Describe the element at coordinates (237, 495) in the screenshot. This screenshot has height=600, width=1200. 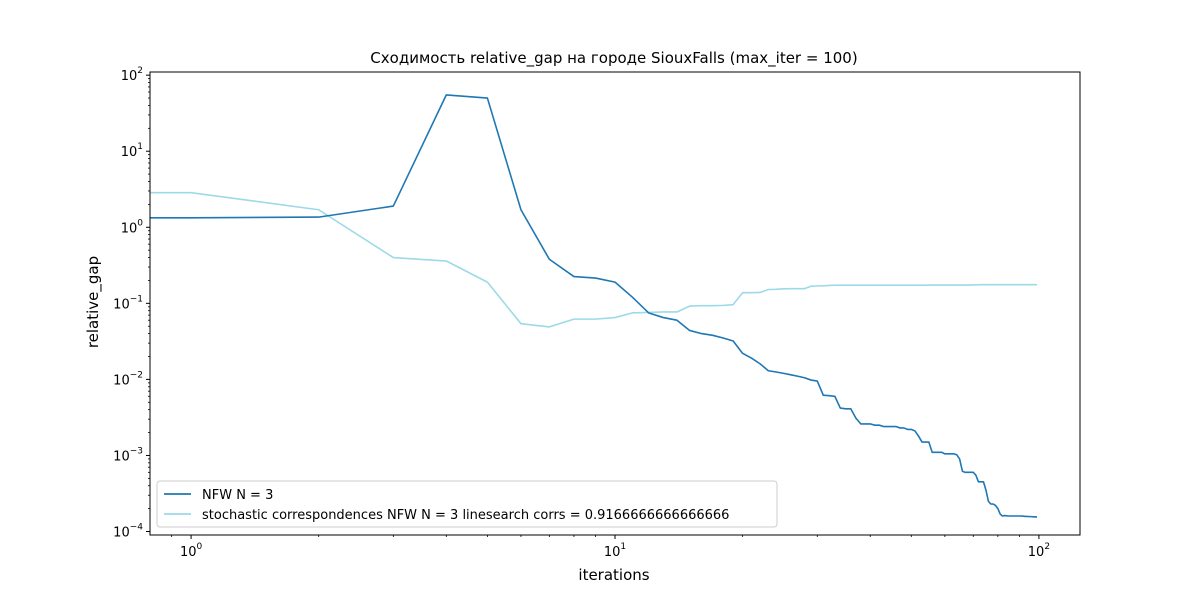
I see `legend-label-1: NFW N = 3` at that location.